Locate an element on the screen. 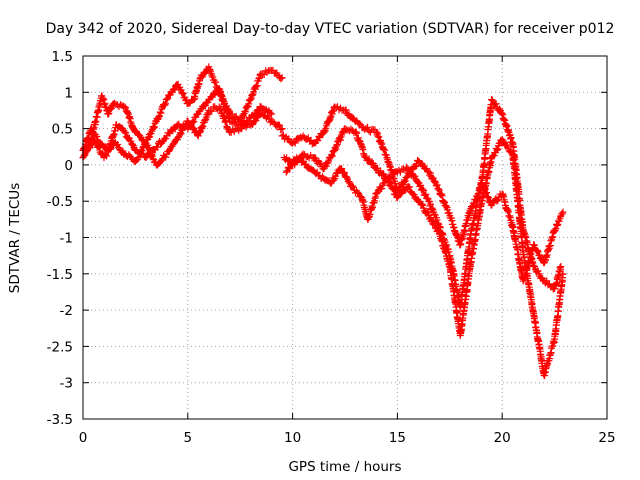  x-tick-label: 10 is located at coordinates (292, 438).